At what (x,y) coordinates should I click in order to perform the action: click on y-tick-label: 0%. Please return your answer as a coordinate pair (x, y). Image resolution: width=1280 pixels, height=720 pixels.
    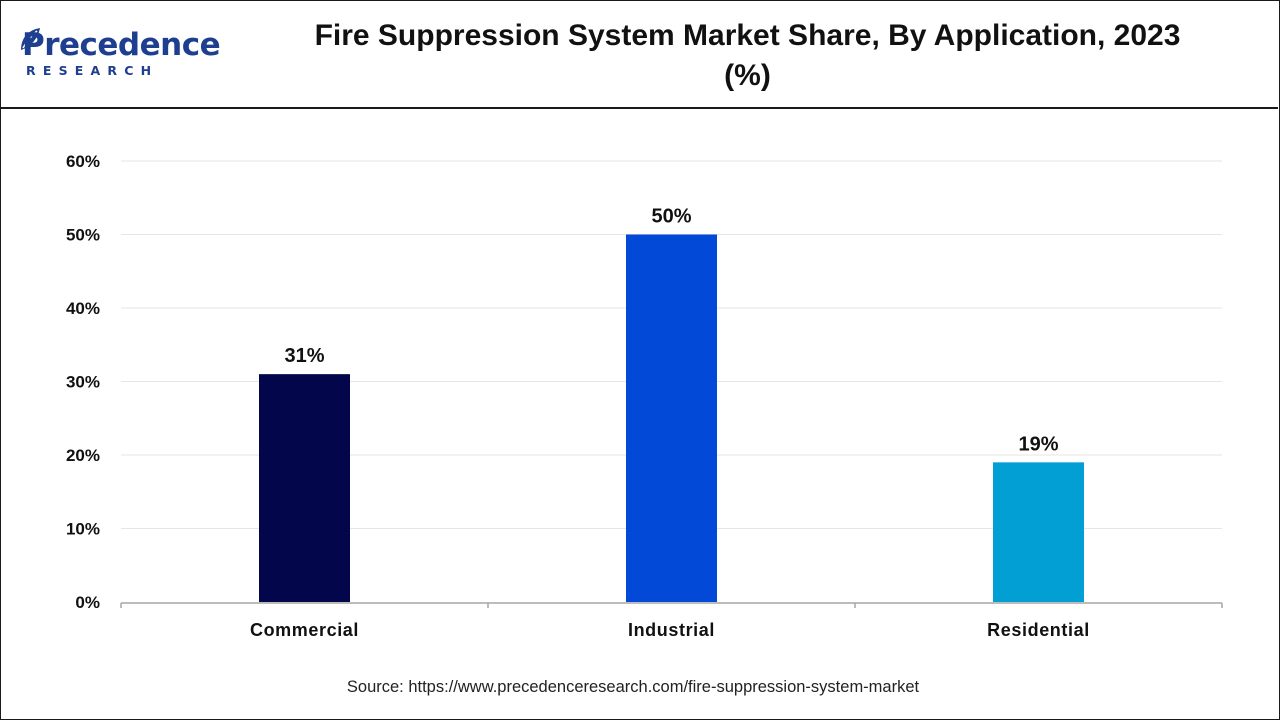
    Looking at the image, I should click on (87, 602).